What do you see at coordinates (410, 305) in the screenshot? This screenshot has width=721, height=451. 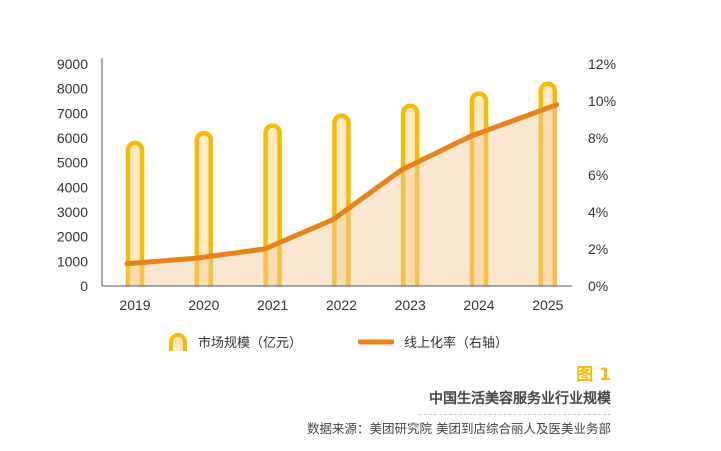 I see `x-tick-label: 2023` at bounding box center [410, 305].